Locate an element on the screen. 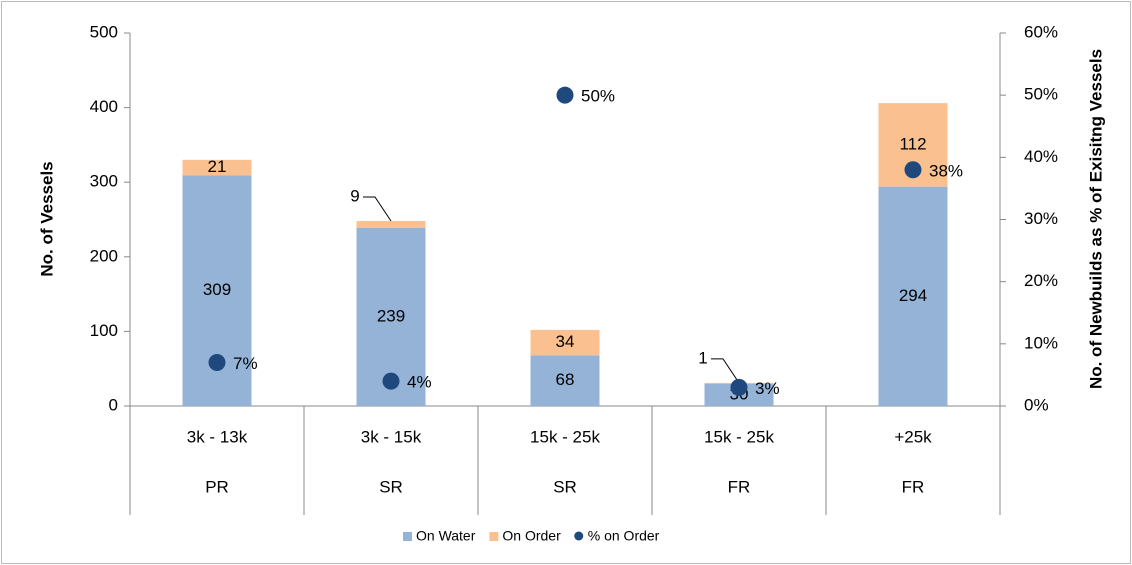  x-tick-label: 3k - 15k is located at coordinates (391, 436).